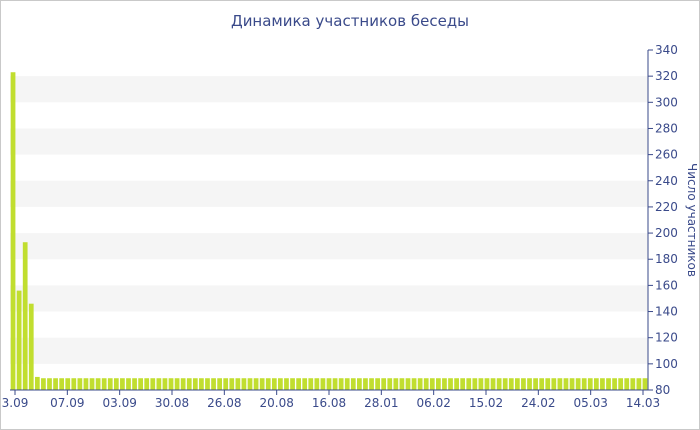  What do you see at coordinates (666, 259) in the screenshot?
I see `y-tick-label: 180` at bounding box center [666, 259].